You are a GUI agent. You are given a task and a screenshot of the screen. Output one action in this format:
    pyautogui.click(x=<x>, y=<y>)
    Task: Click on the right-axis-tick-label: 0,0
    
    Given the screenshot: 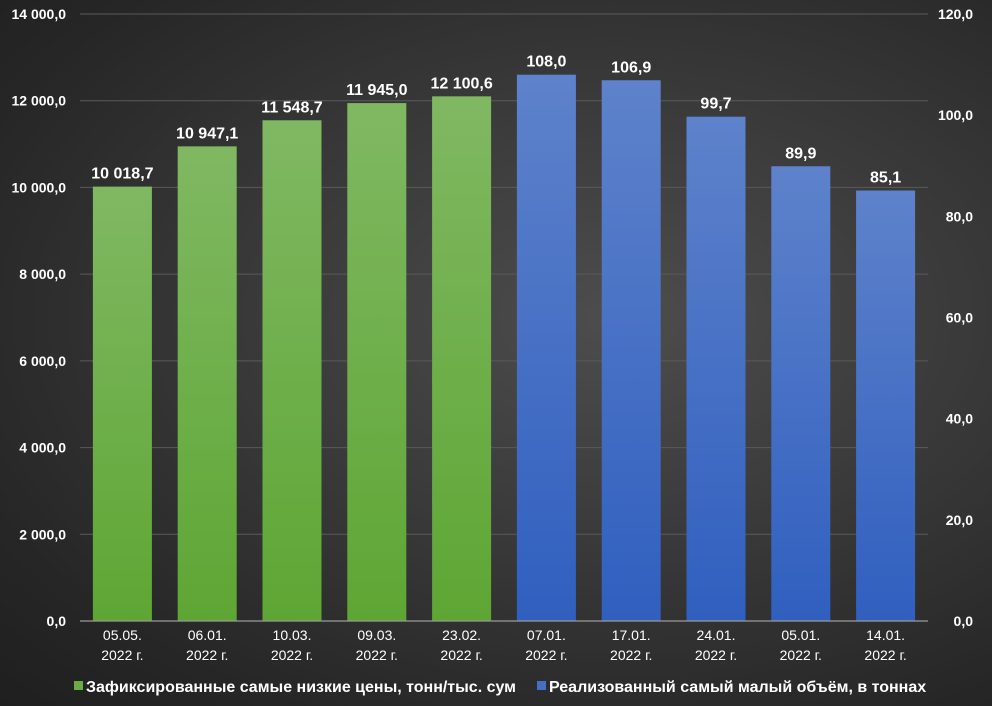 What is the action you would take?
    pyautogui.click(x=964, y=621)
    